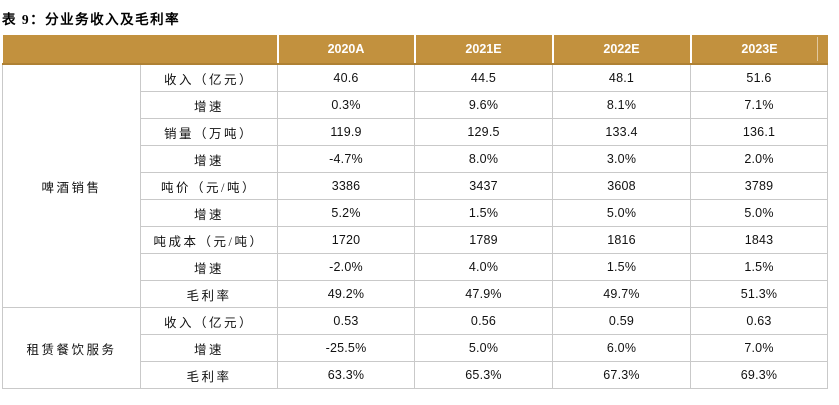 This screenshot has width=839, height=405. Describe the element at coordinates (759, 375) in the screenshot. I see `metric-value: 69.3%` at that location.